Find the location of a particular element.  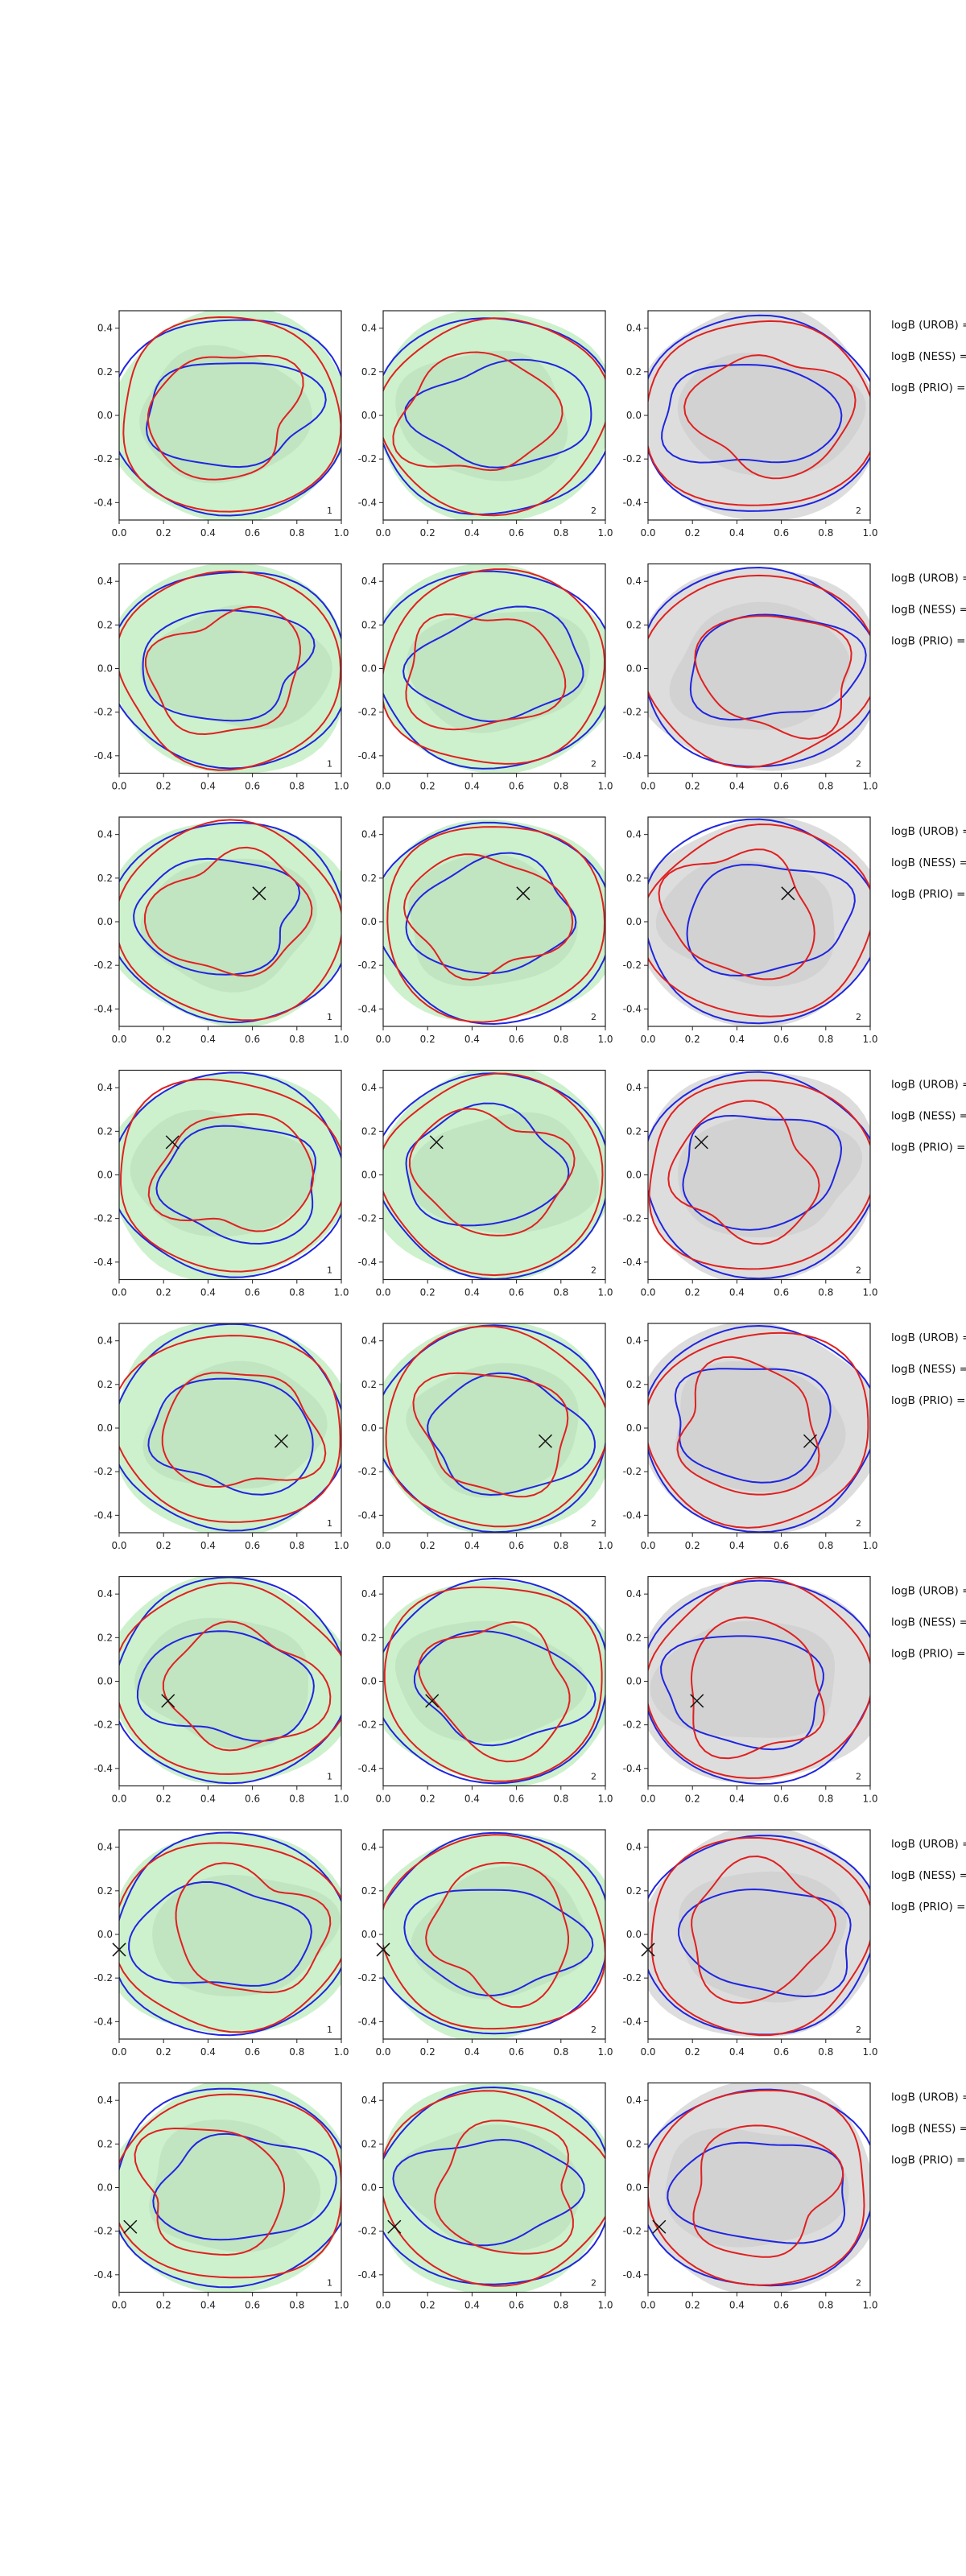

panel-r1-c2: 0.0 0.2 0.4 0.6 0.8 1.0 0.4 0.2 0.0 -0.2 -0.4 2 is located at coordinates (485, 424).